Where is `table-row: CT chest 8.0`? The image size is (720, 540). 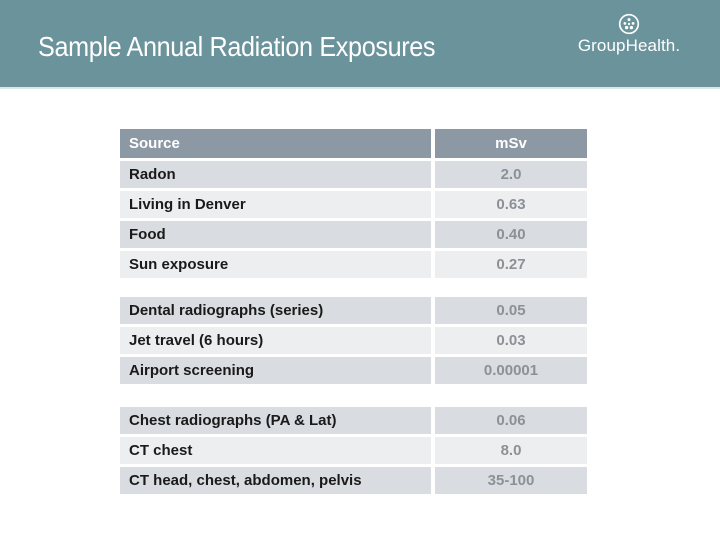
table-row: CT chest 8.0 is located at coordinates (353, 450).